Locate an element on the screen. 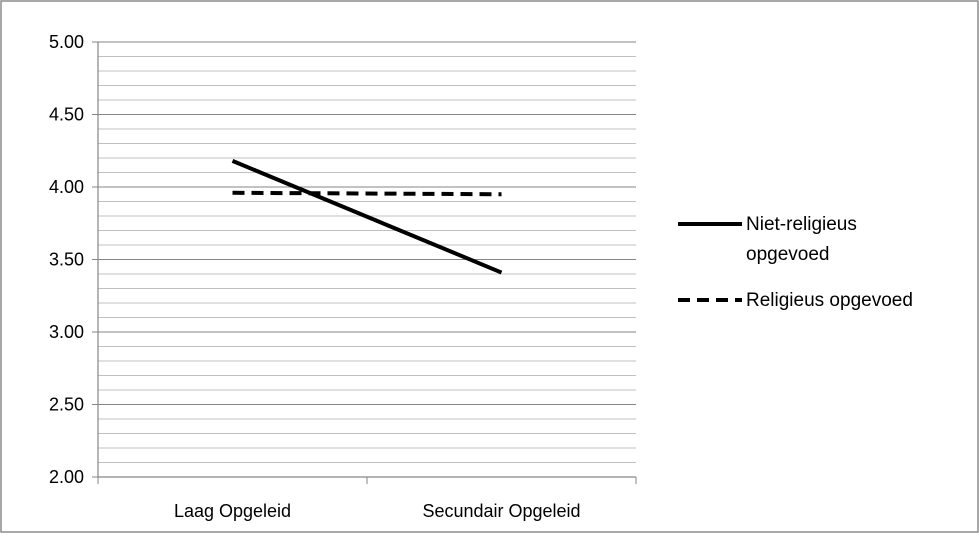 This screenshot has width=979, height=538. y-tick-label: 4.50 is located at coordinates (66, 115).